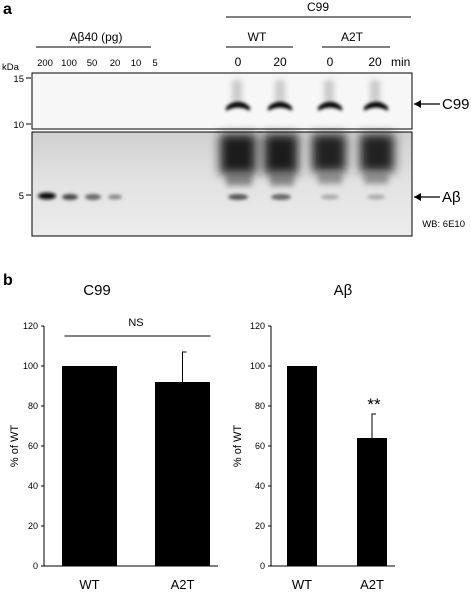 The width and height of the screenshot is (471, 593). I want to click on ladder-amount: 50, so click(92, 63).